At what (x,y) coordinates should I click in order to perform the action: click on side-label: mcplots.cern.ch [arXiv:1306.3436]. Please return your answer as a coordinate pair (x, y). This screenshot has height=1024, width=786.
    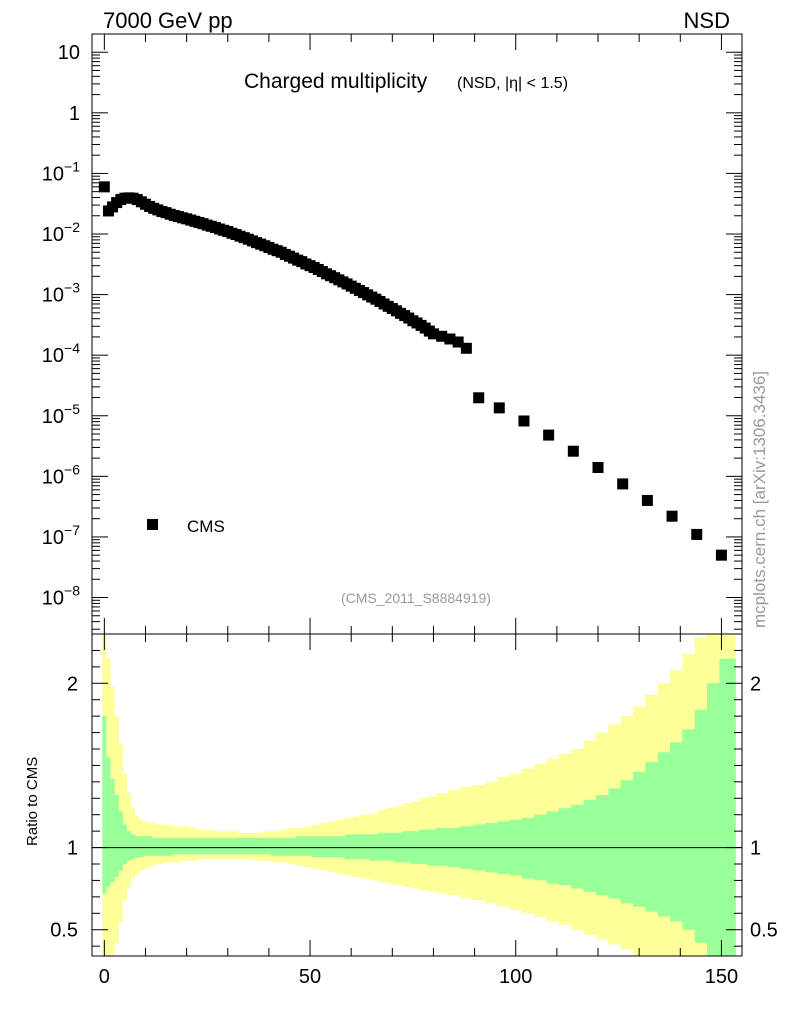
    Looking at the image, I should click on (759, 499).